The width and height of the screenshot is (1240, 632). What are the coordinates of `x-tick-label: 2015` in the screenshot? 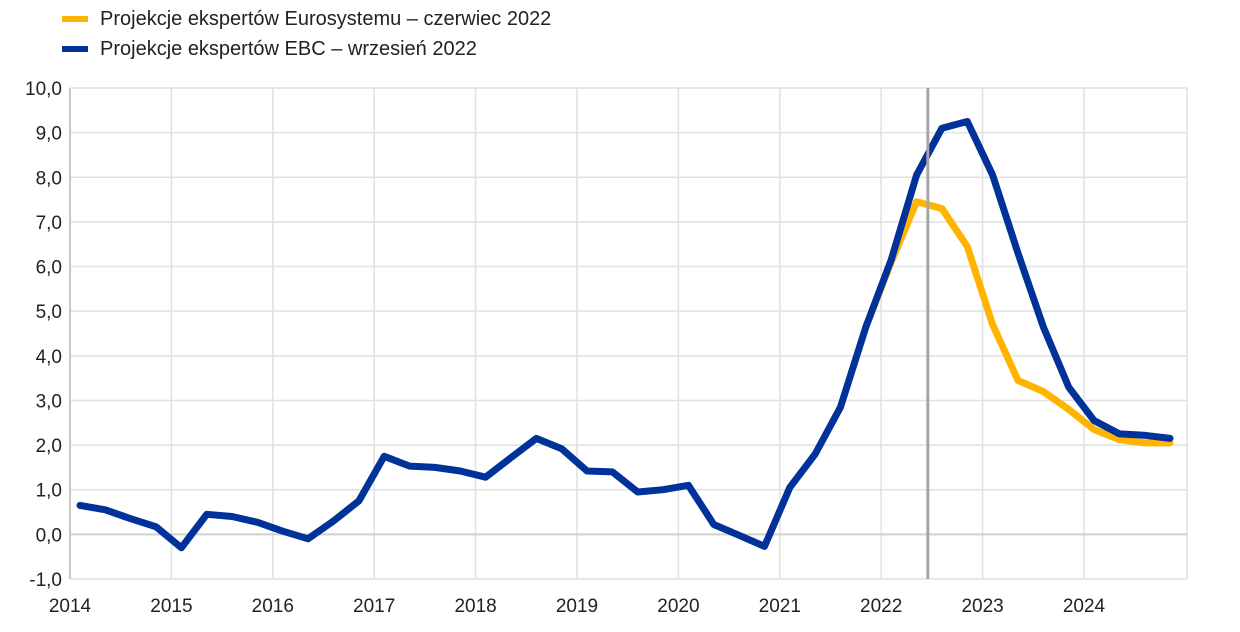 It's located at (171, 606).